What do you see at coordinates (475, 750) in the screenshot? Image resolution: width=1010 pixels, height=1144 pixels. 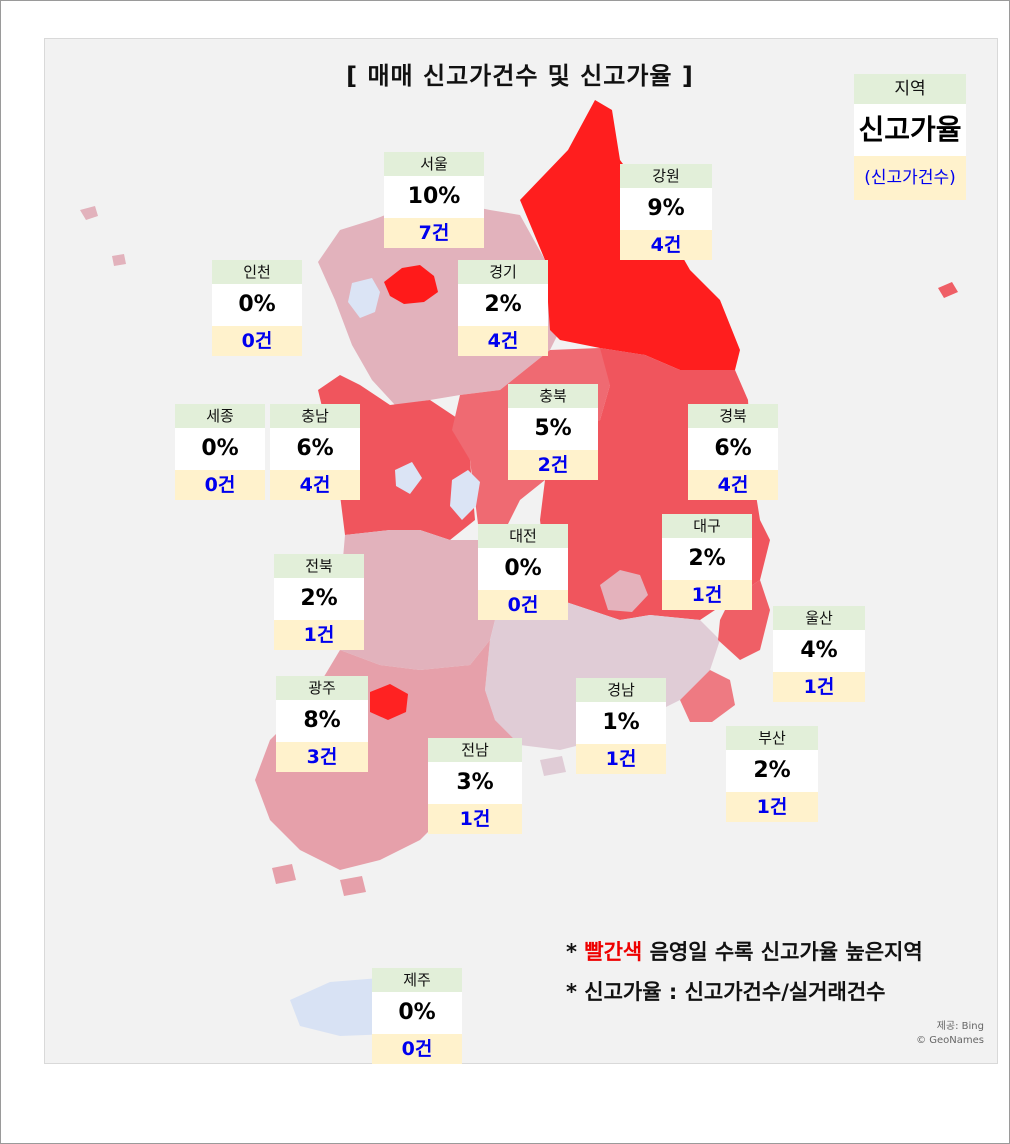 I see `card-name: 전남` at bounding box center [475, 750].